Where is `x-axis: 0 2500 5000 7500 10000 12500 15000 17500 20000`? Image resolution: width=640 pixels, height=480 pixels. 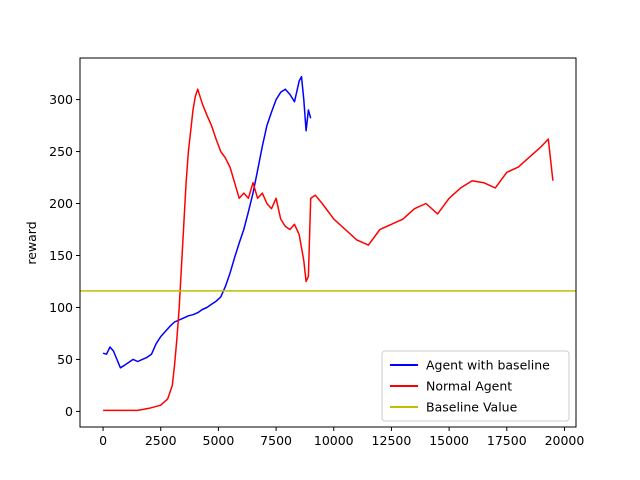
x-axis: 0 2500 5000 7500 10000 12500 15000 17500 20000 is located at coordinates (341, 437).